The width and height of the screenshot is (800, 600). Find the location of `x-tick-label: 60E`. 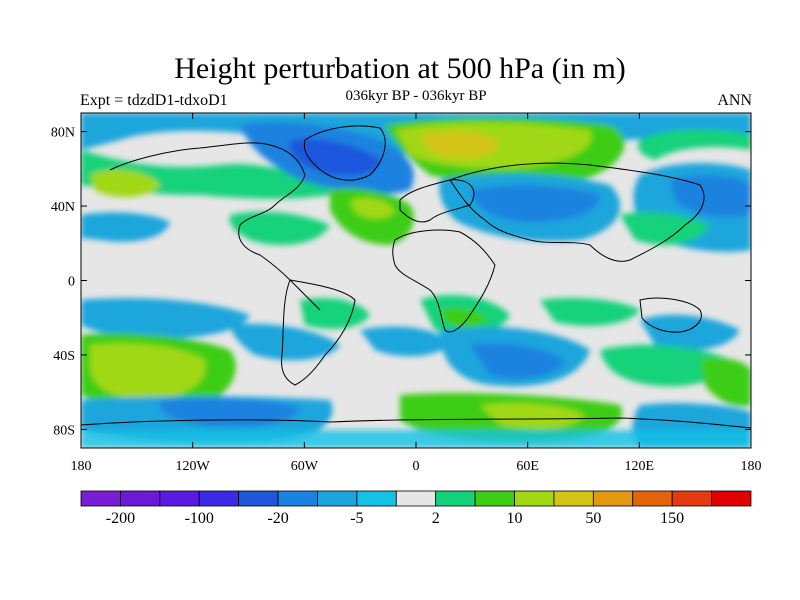

x-tick-label: 60E is located at coordinates (527, 466).